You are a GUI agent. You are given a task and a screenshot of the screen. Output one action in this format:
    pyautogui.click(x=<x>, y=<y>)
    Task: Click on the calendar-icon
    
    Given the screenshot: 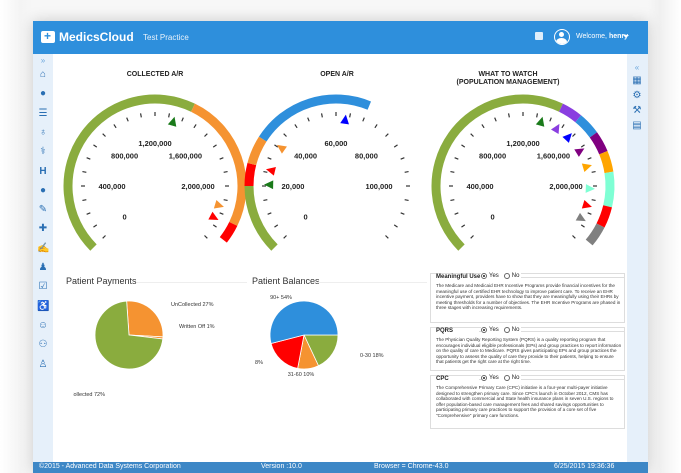 What is the action you would take?
    pyautogui.click(x=539, y=36)
    